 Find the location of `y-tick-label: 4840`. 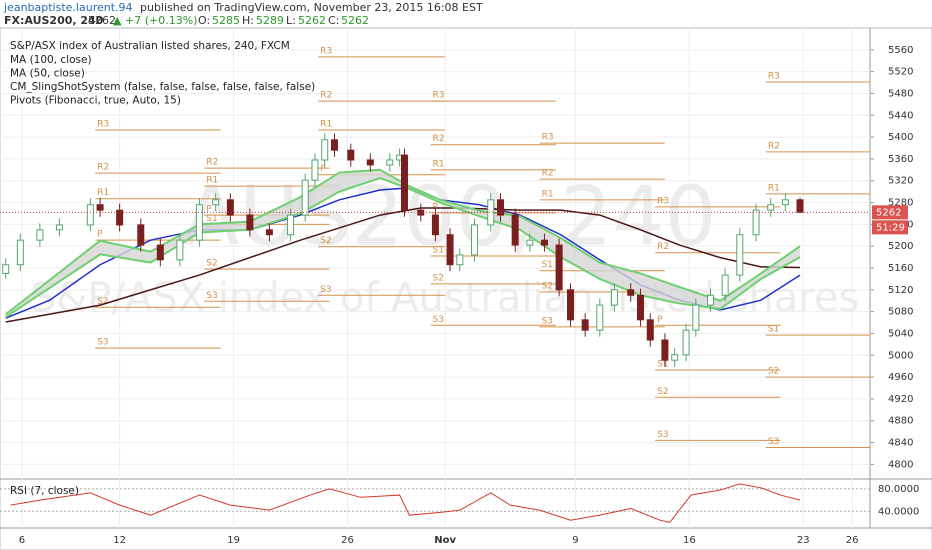

y-tick-label: 4840 is located at coordinates (900, 443).